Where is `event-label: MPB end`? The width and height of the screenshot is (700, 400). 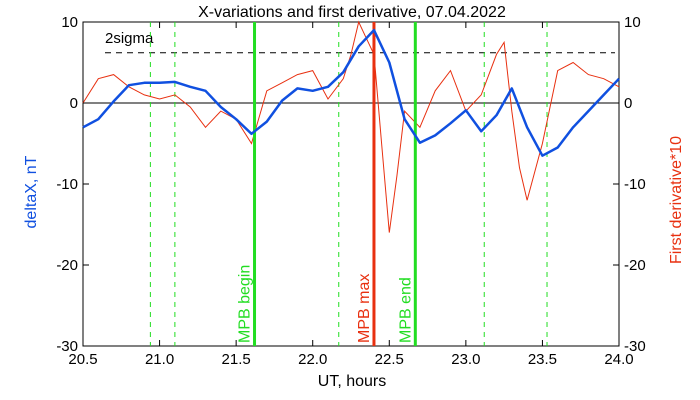
event-label: MPB end is located at coordinates (405, 310).